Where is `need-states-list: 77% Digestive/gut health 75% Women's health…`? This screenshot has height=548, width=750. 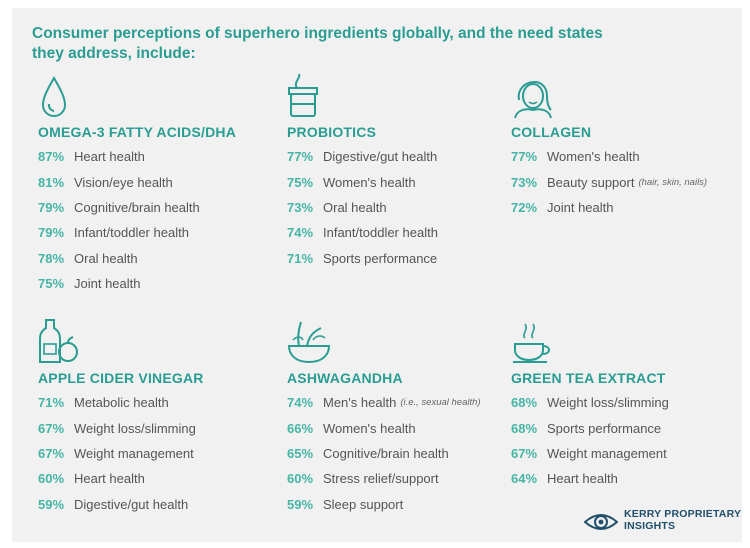 need-states-list: 77% Digestive/gut health 75% Women's health… is located at coordinates (362, 207).